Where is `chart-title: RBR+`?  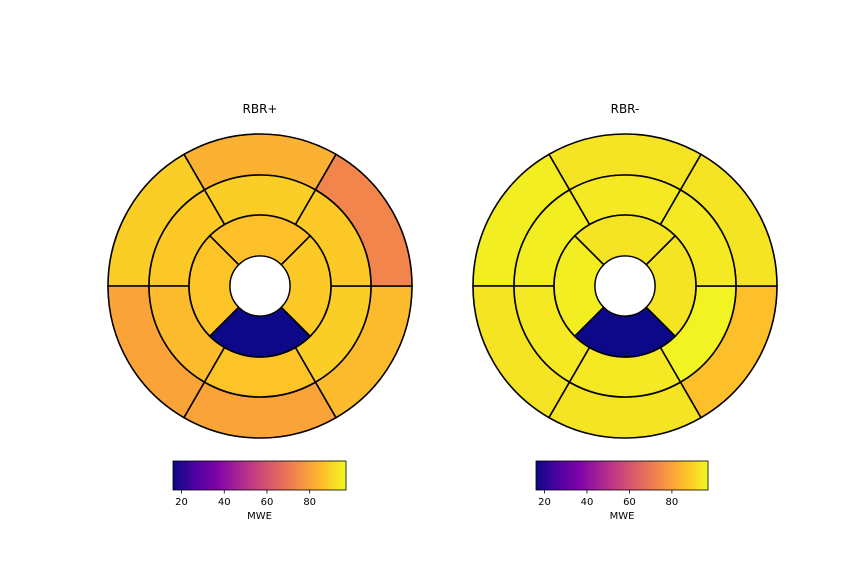 chart-title: RBR+ is located at coordinates (260, 109).